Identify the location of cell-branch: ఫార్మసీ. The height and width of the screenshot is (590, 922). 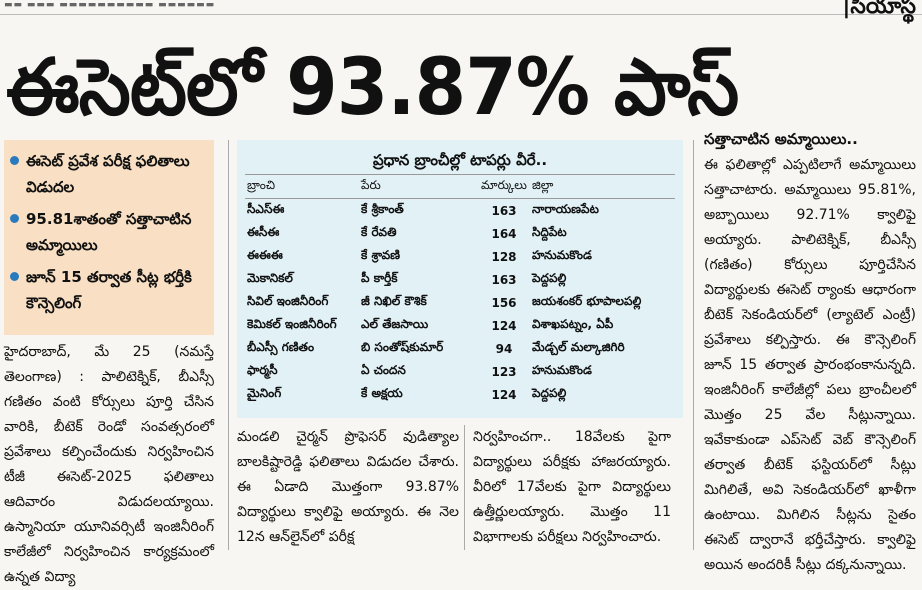
(262, 370).